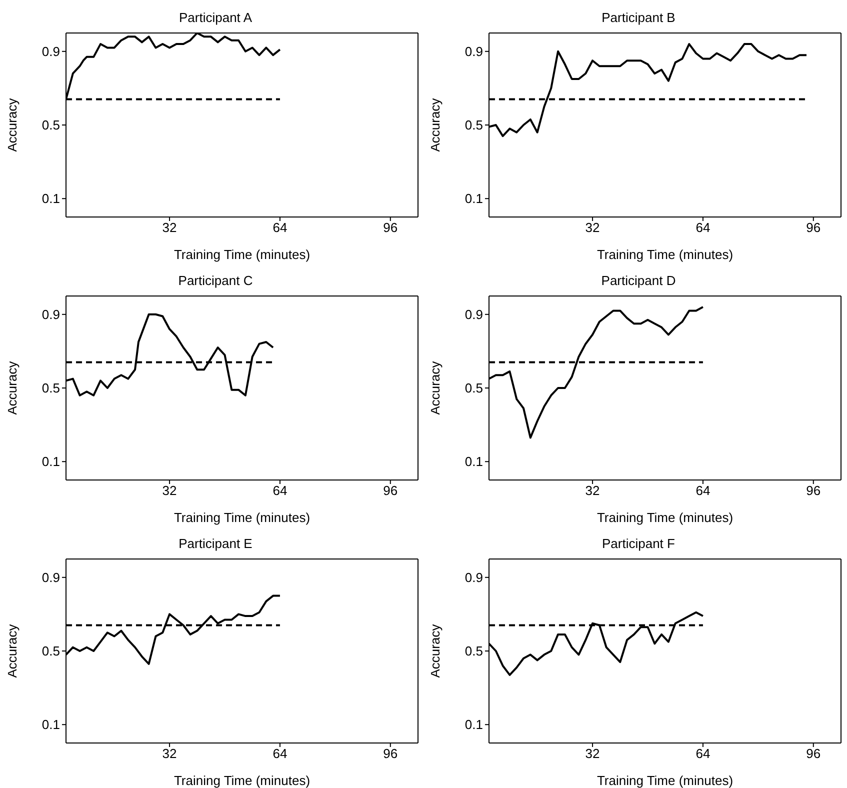  Describe the element at coordinates (638, 18) in the screenshot. I see `chart-title: Participant B` at that location.